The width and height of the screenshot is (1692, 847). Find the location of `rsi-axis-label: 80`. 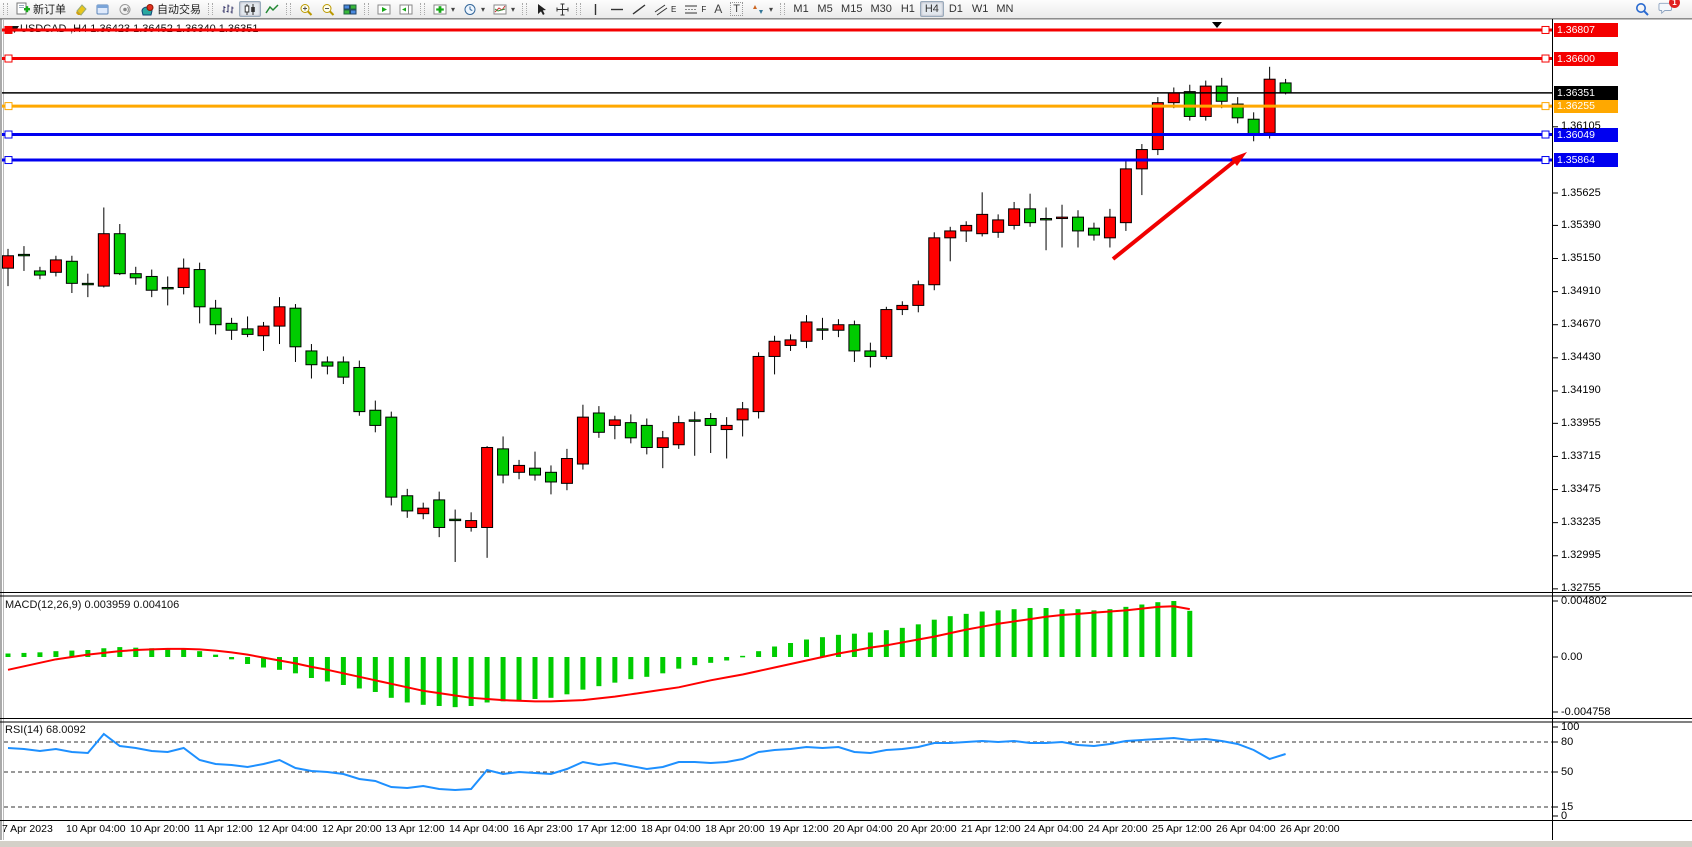

rsi-axis-label: 80 is located at coordinates (1567, 741).